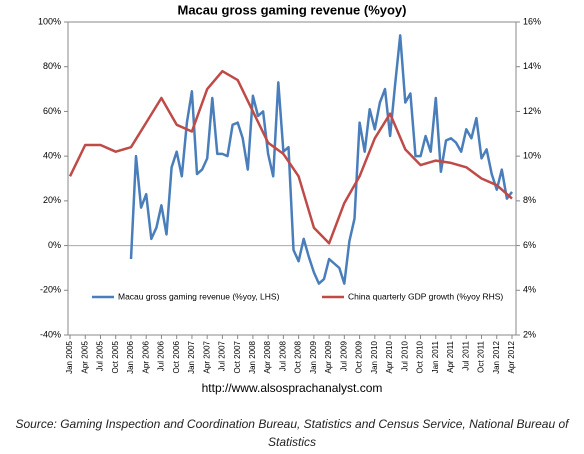  I want to click on y2-tick-label: 6%, so click(529, 245).